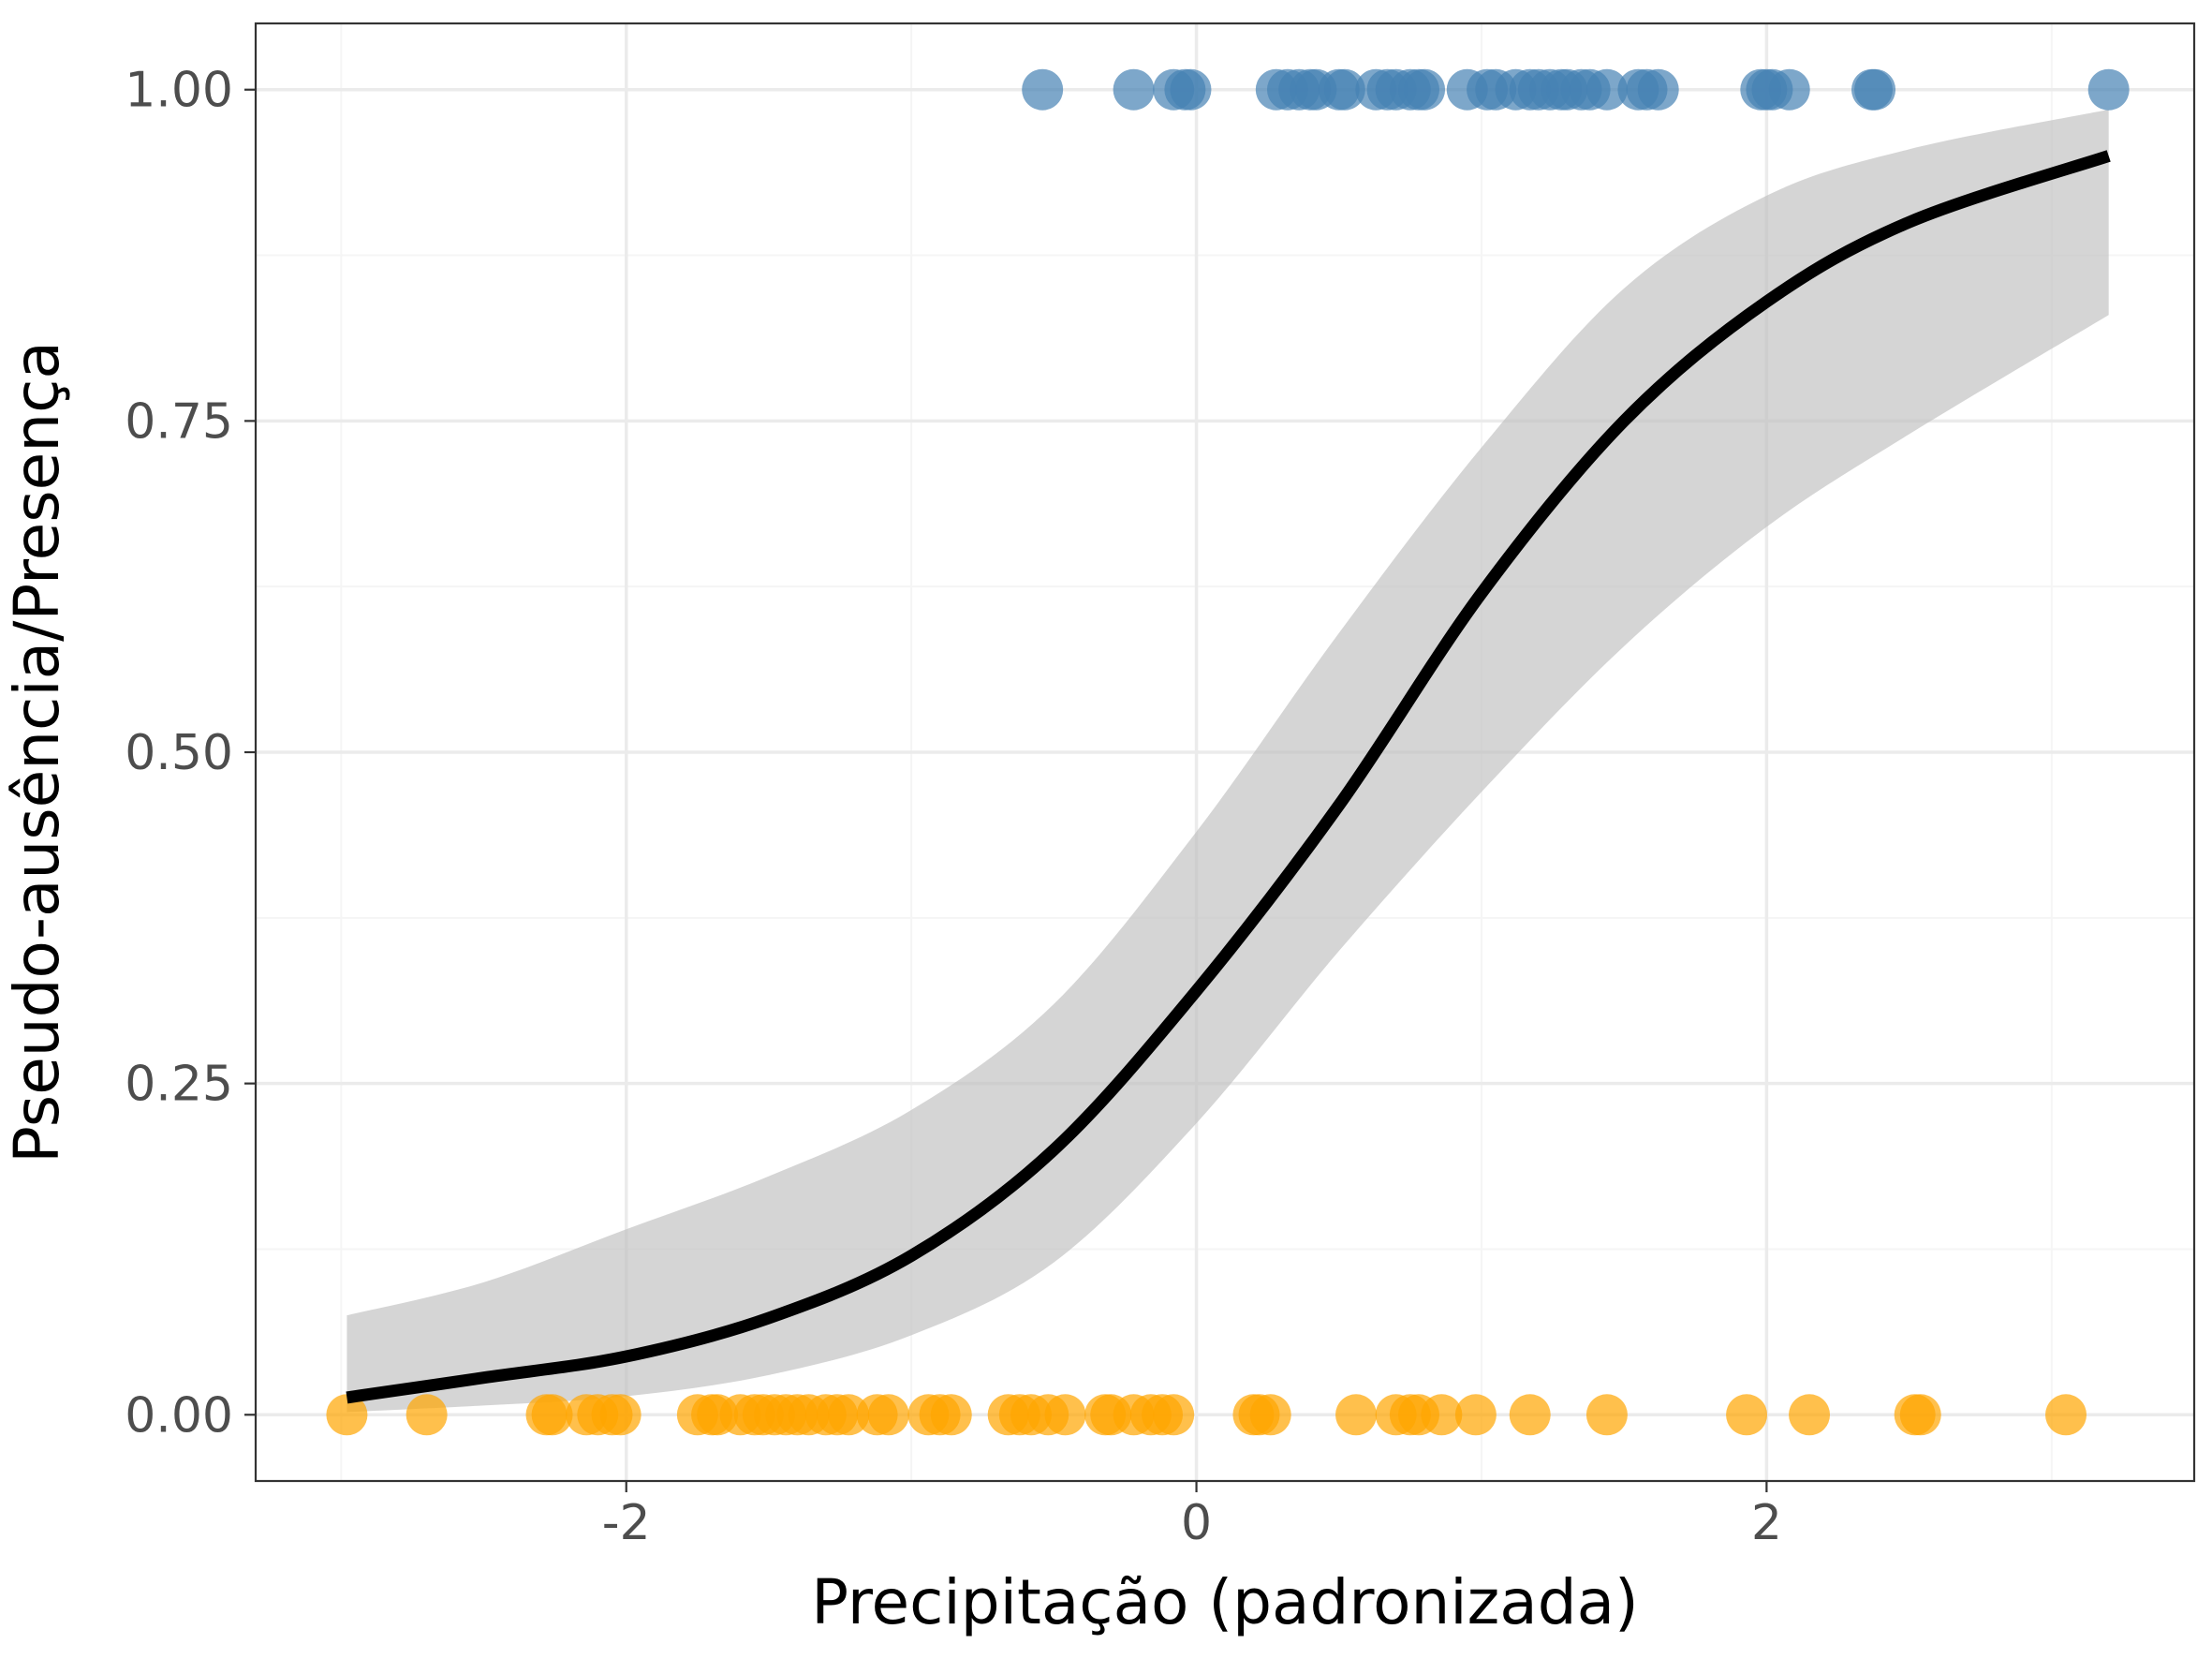  I want to click on y-tick-label: 0.25, so click(179, 1085).